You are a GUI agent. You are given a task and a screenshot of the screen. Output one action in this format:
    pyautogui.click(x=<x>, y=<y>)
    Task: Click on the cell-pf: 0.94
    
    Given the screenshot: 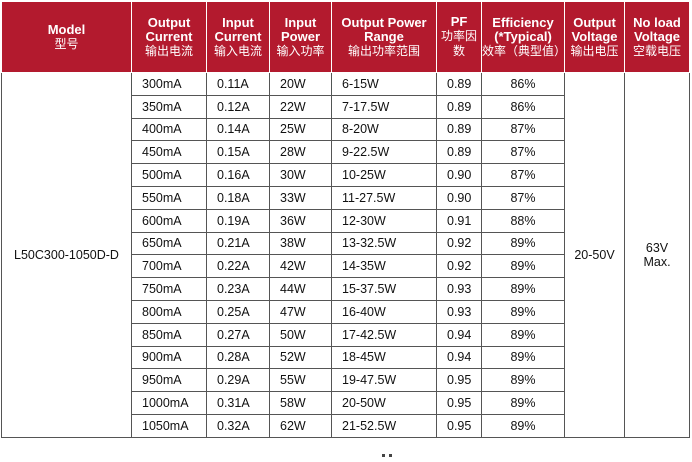 What is the action you would take?
    pyautogui.click(x=459, y=357)
    